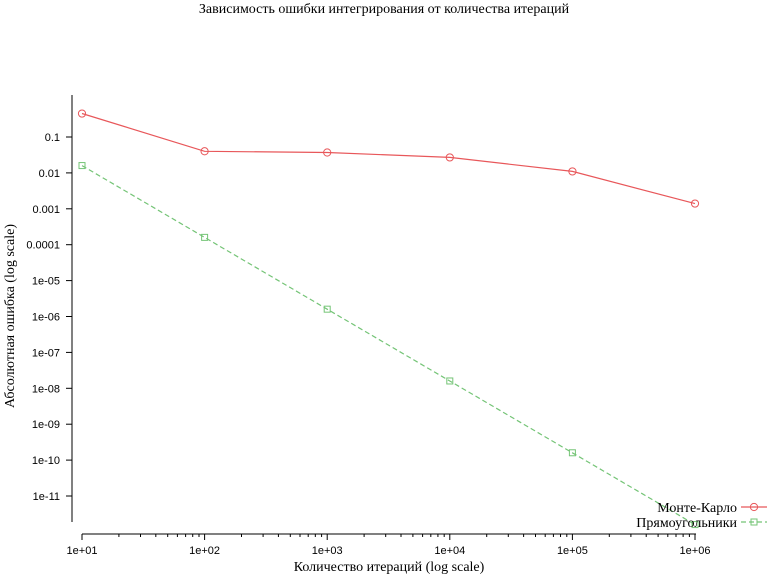  I want to click on y-tick-label: 0.01, so click(49, 174).